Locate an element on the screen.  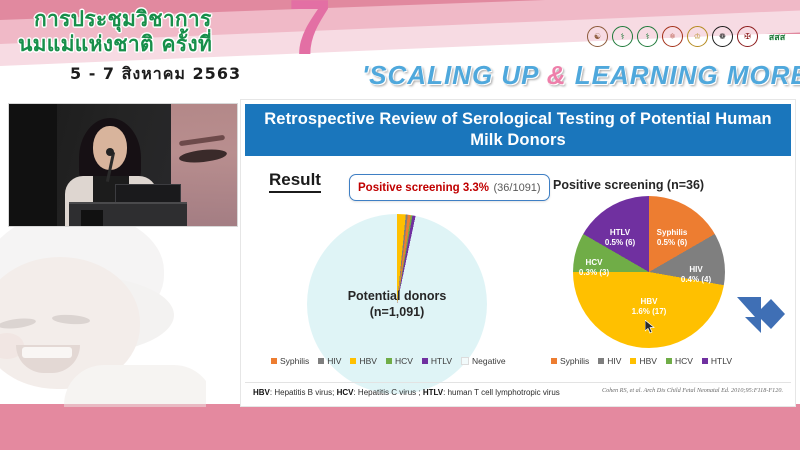
microphone-head is located at coordinates (110, 152).